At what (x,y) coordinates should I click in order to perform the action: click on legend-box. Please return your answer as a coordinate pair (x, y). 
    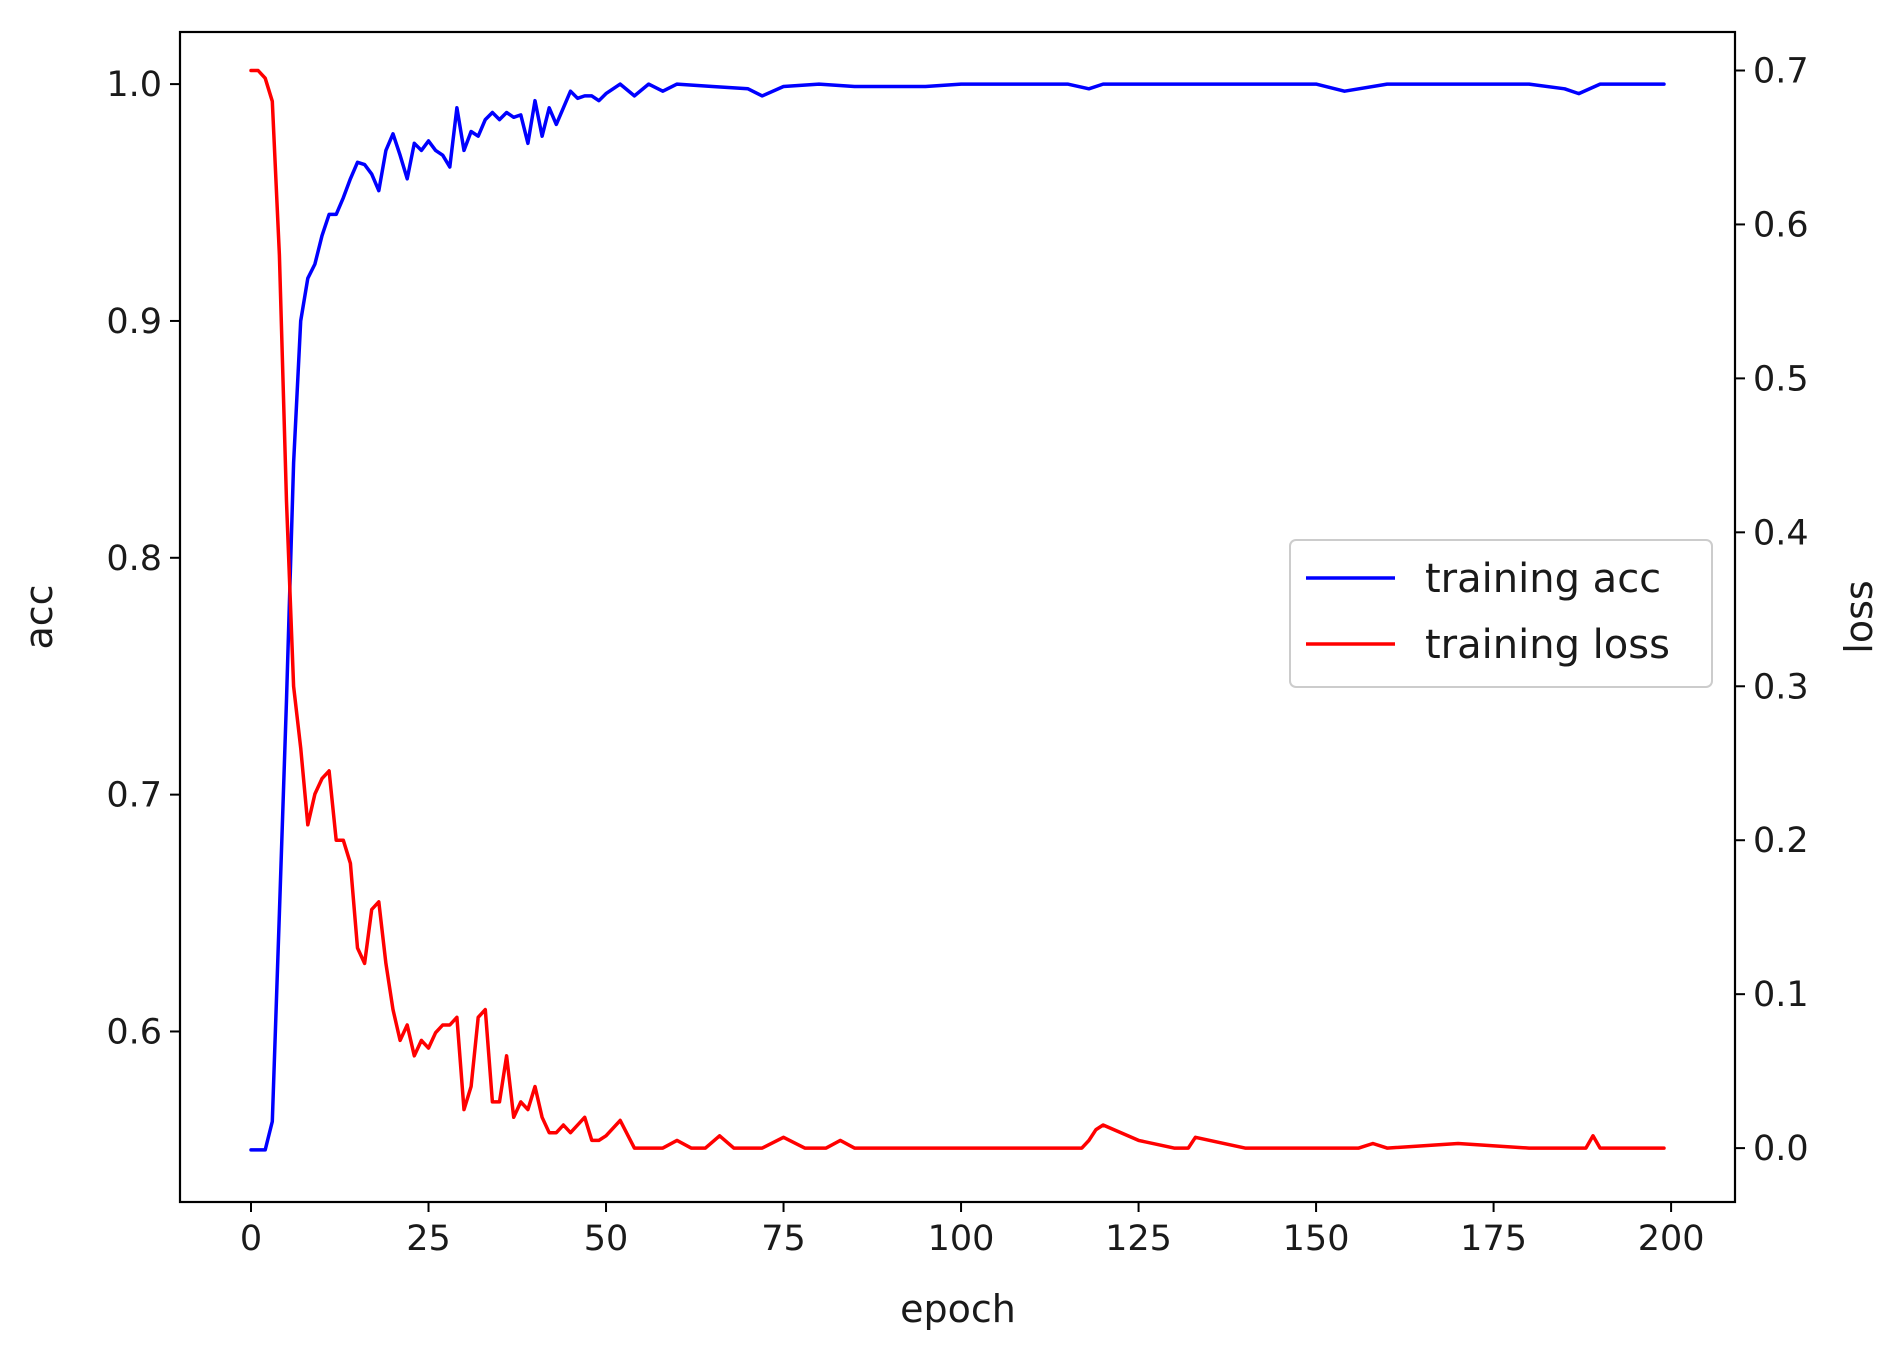
    Looking at the image, I should click on (1501, 613).